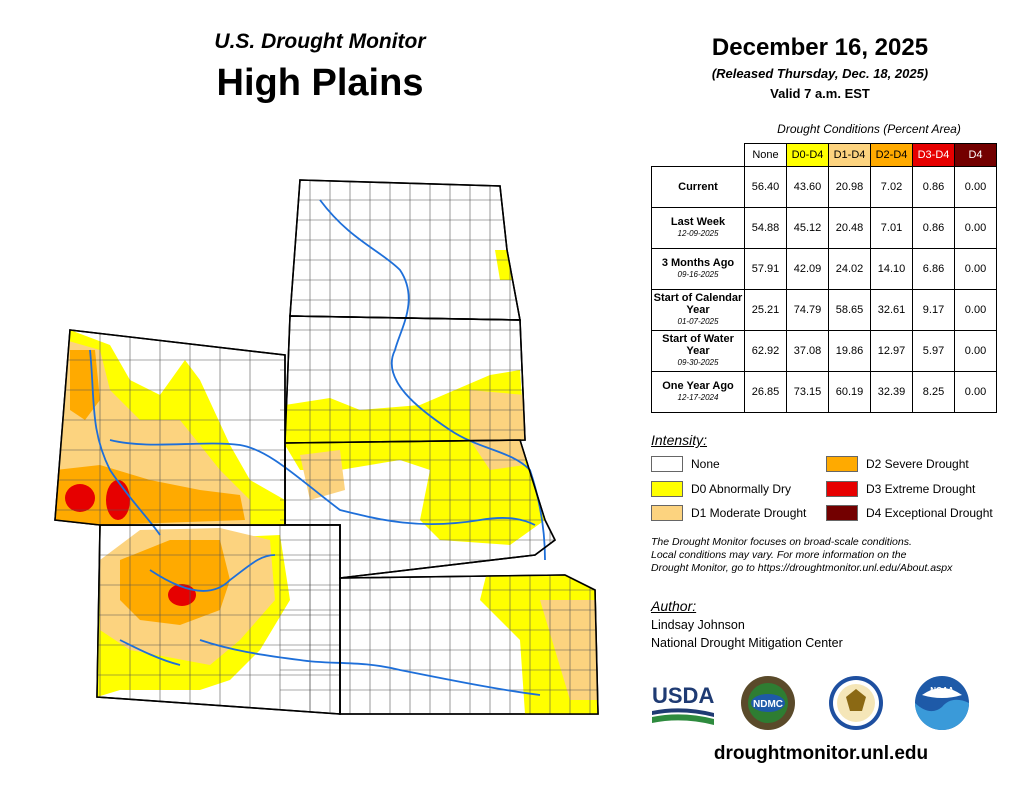  What do you see at coordinates (698, 321) in the screenshot?
I see `row-date: 01-07-2025` at bounding box center [698, 321].